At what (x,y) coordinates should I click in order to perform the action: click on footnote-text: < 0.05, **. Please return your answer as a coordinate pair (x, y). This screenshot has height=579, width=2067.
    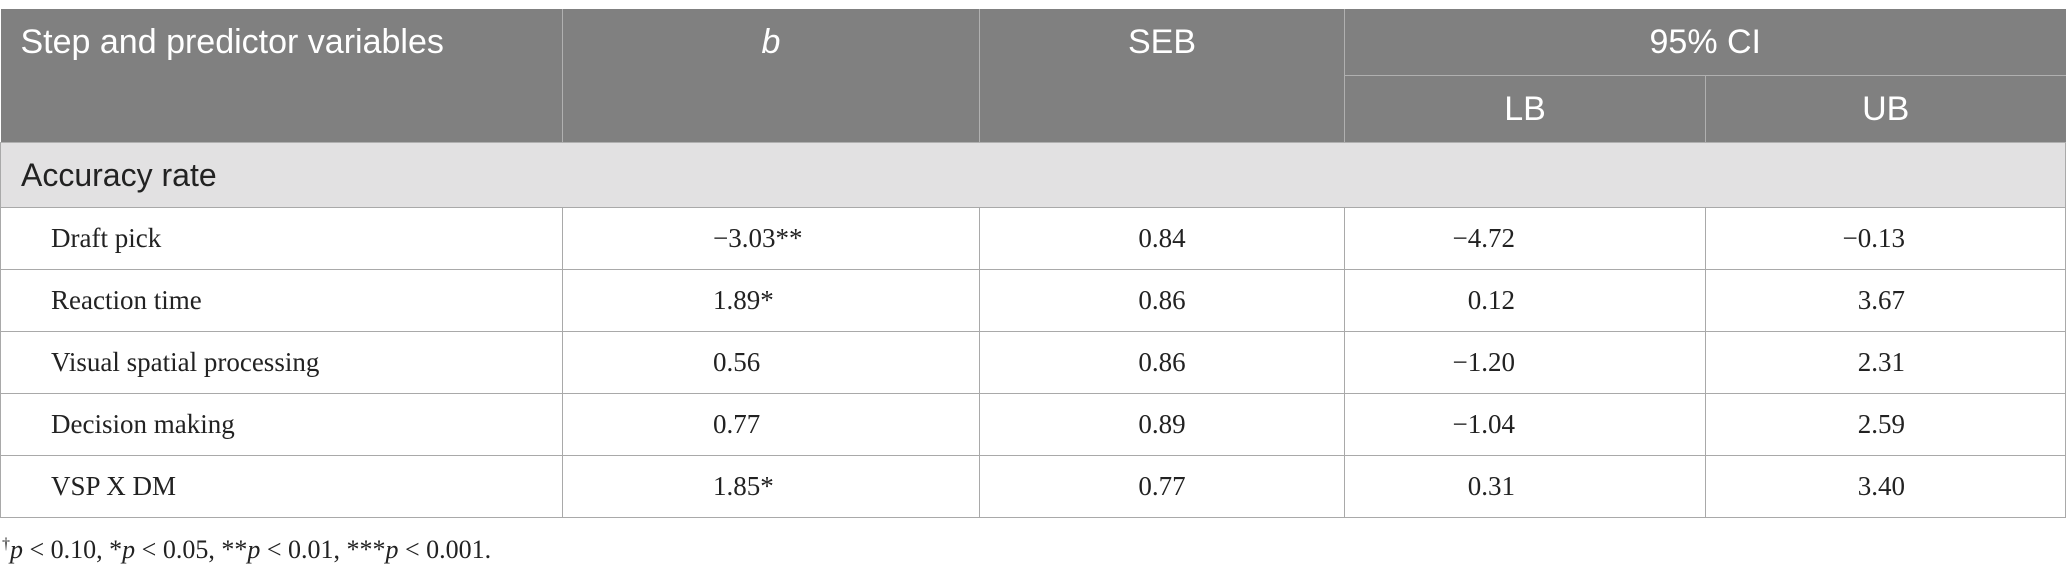
    Looking at the image, I should click on (191, 549).